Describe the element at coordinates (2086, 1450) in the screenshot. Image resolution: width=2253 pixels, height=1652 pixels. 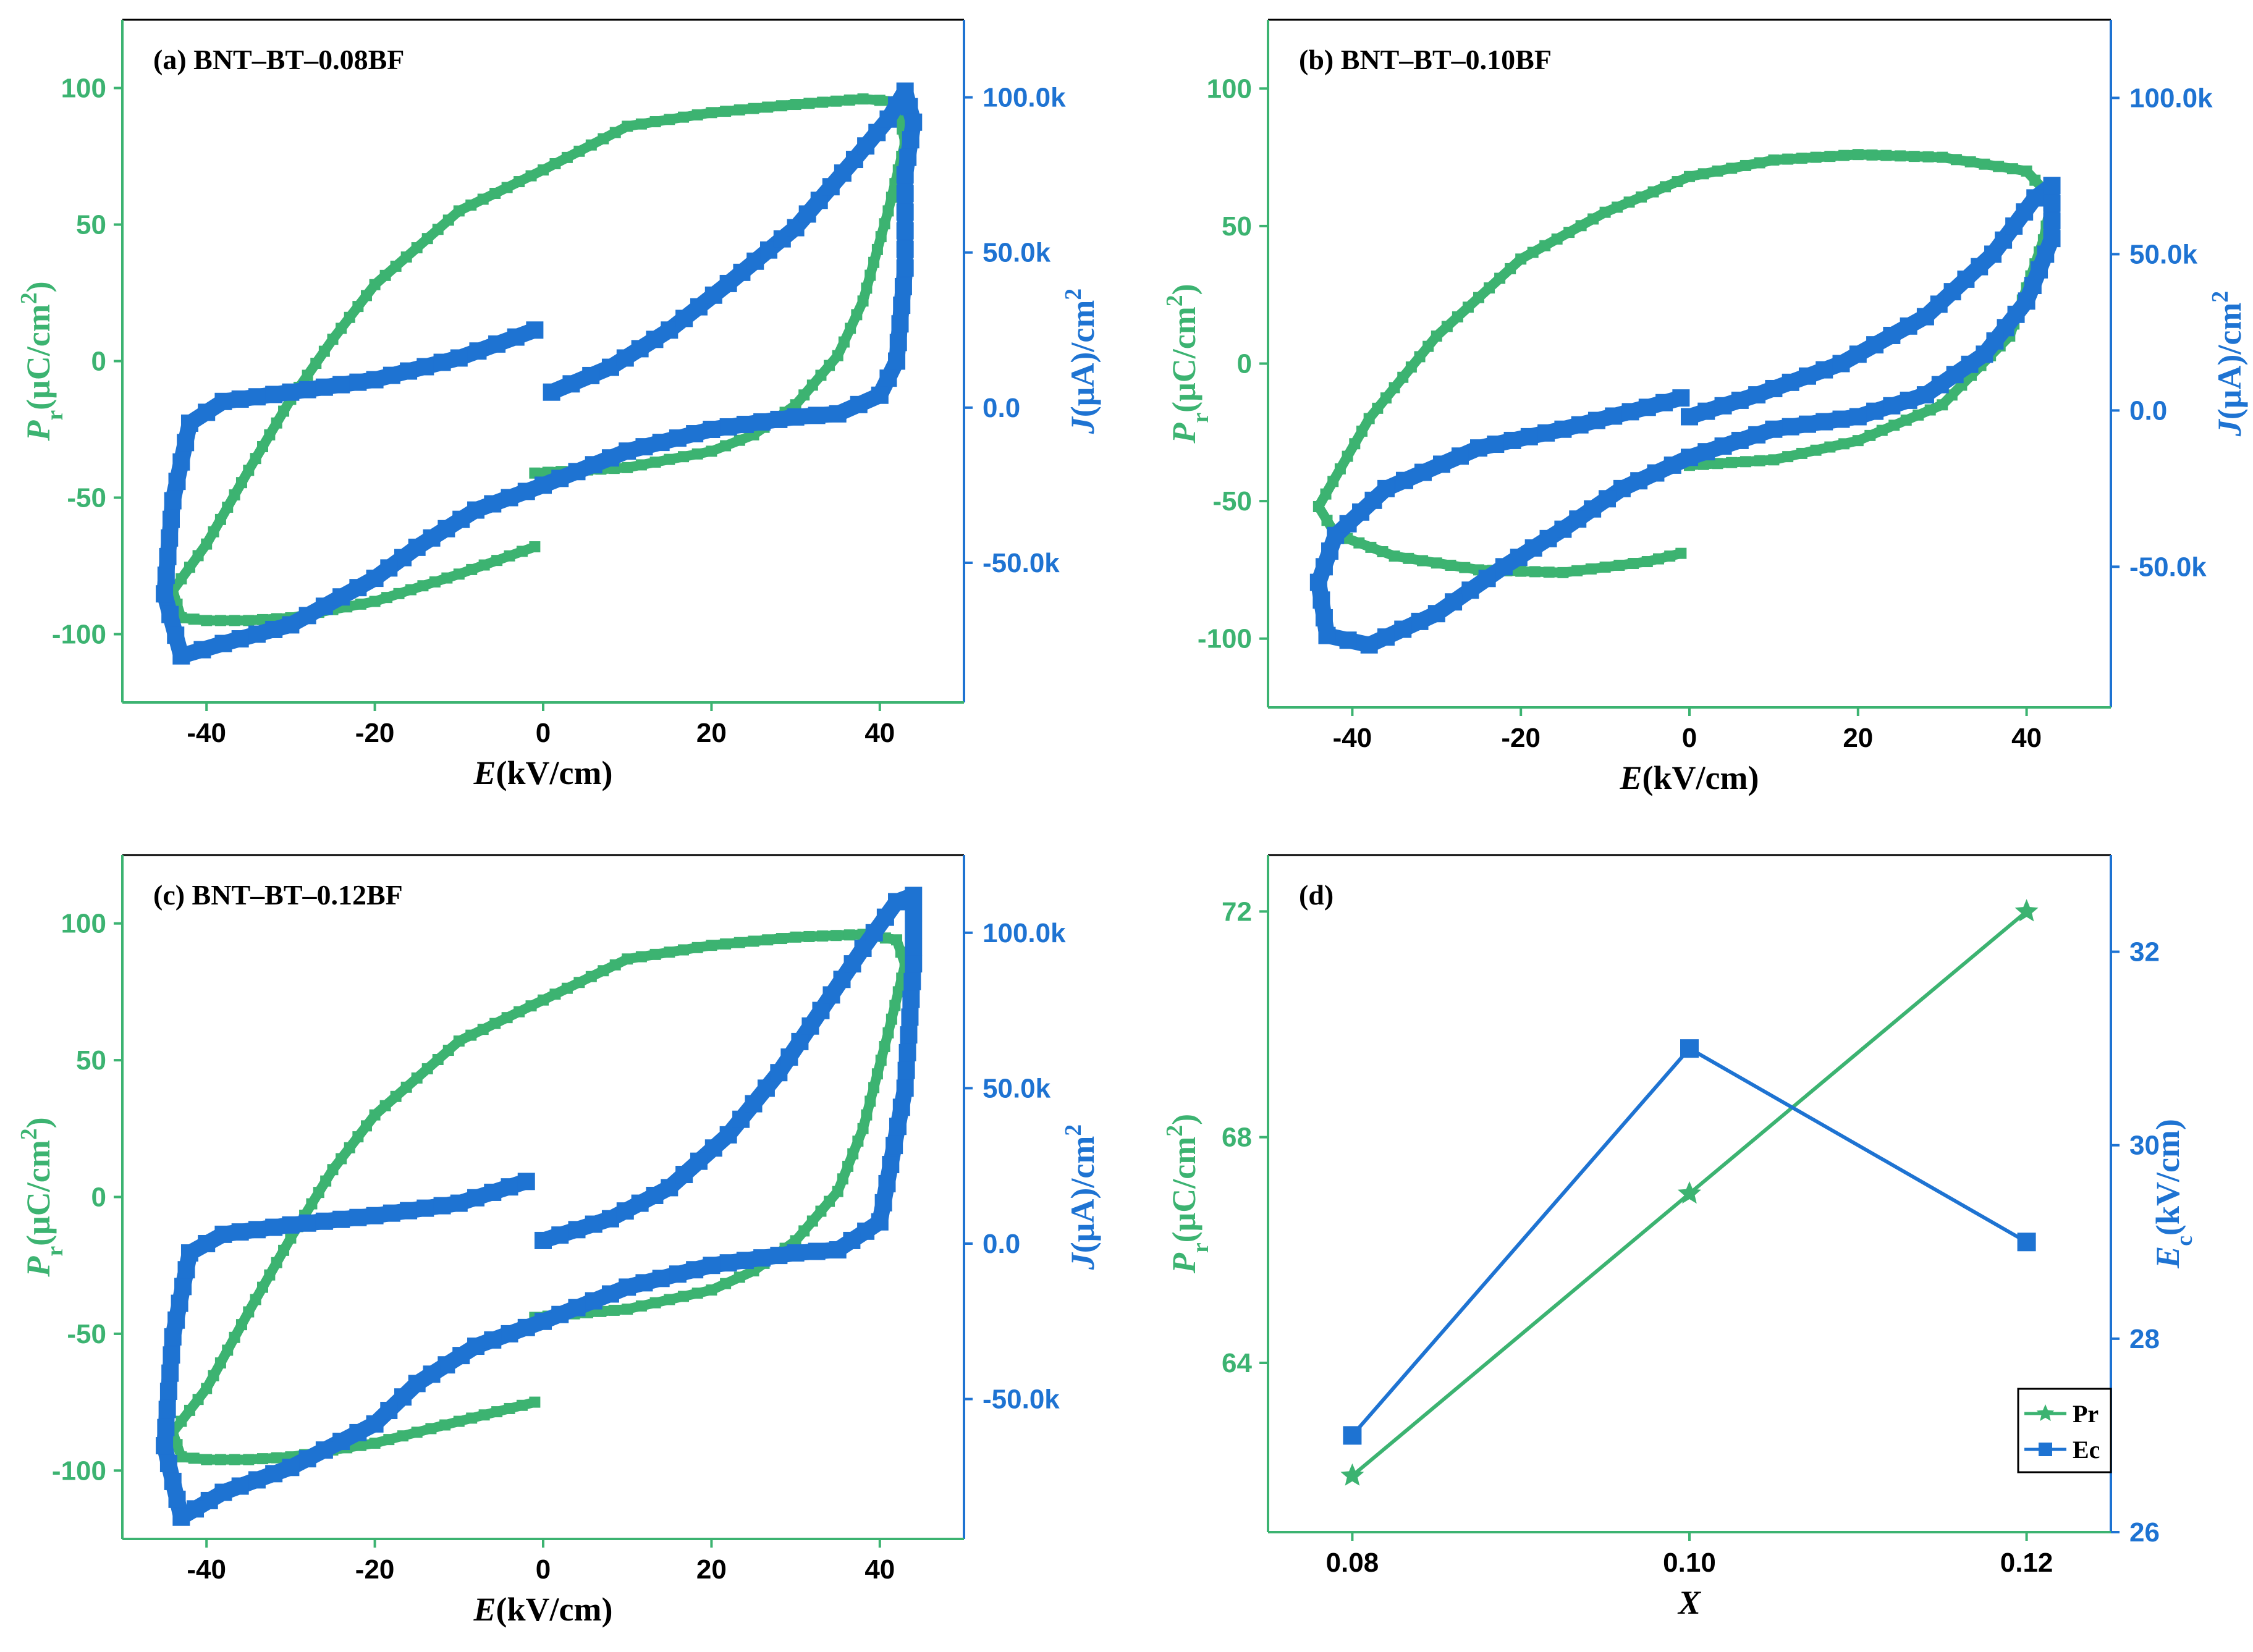
I see `legend-label: Ec` at that location.